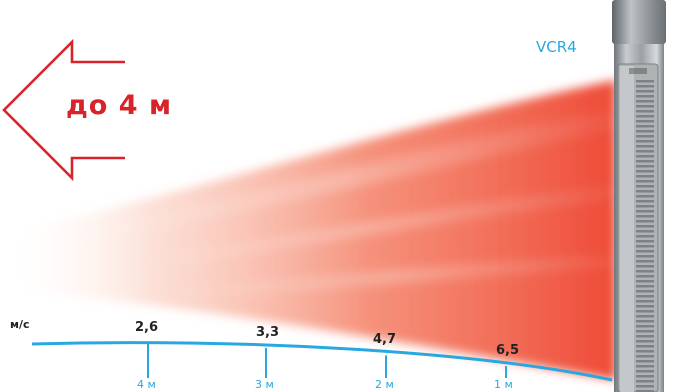 The image size is (692, 392). What do you see at coordinates (119, 105) in the screenshot?
I see `range-label: до 4 м` at bounding box center [119, 105].